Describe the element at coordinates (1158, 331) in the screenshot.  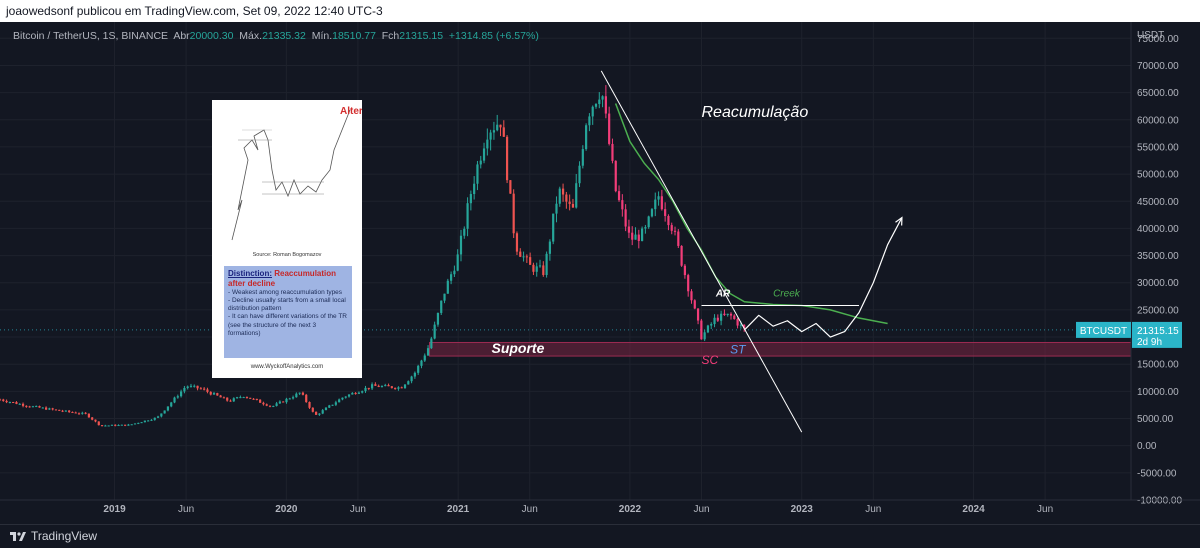
I see `price-tag-value: 21315.15` at that location.